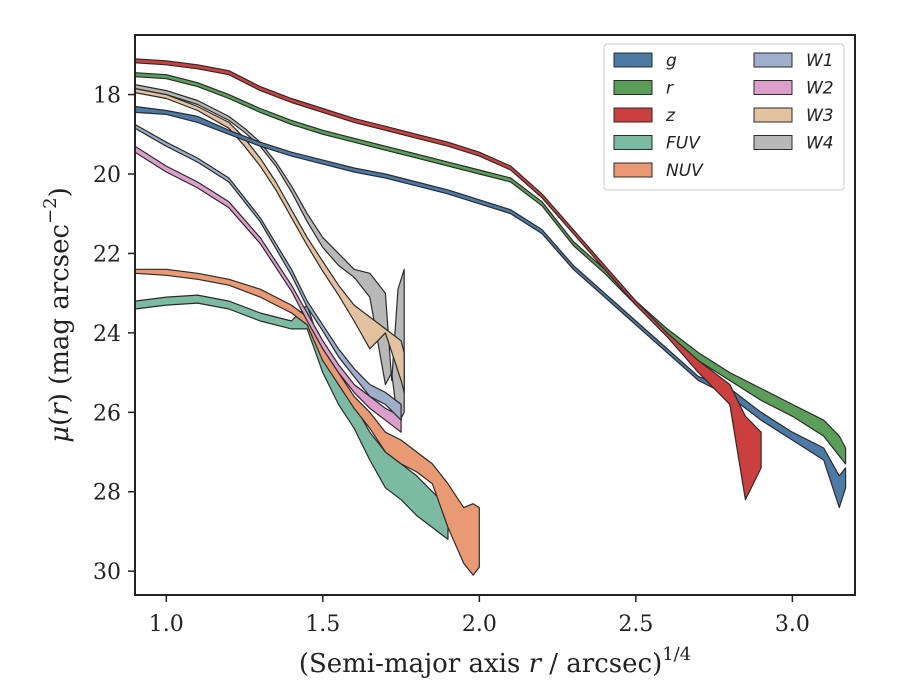 This screenshot has width=900, height=700. What do you see at coordinates (633, 115) in the screenshot?
I see `legend-swatch-z` at bounding box center [633, 115].